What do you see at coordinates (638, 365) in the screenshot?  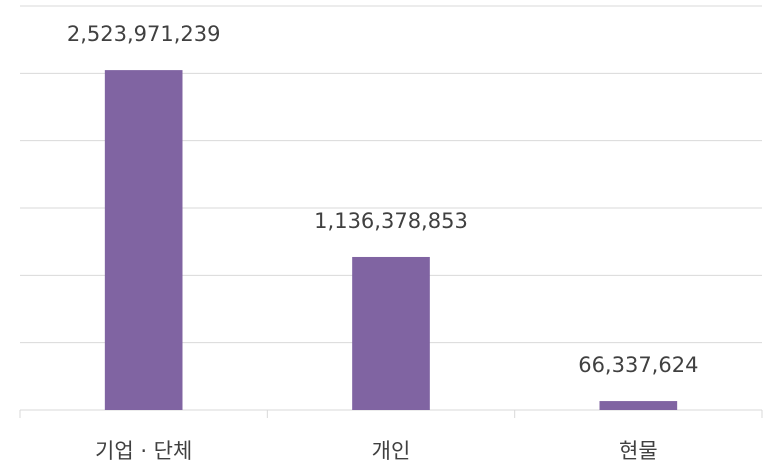 I see `data-label: 66,337,624` at bounding box center [638, 365].